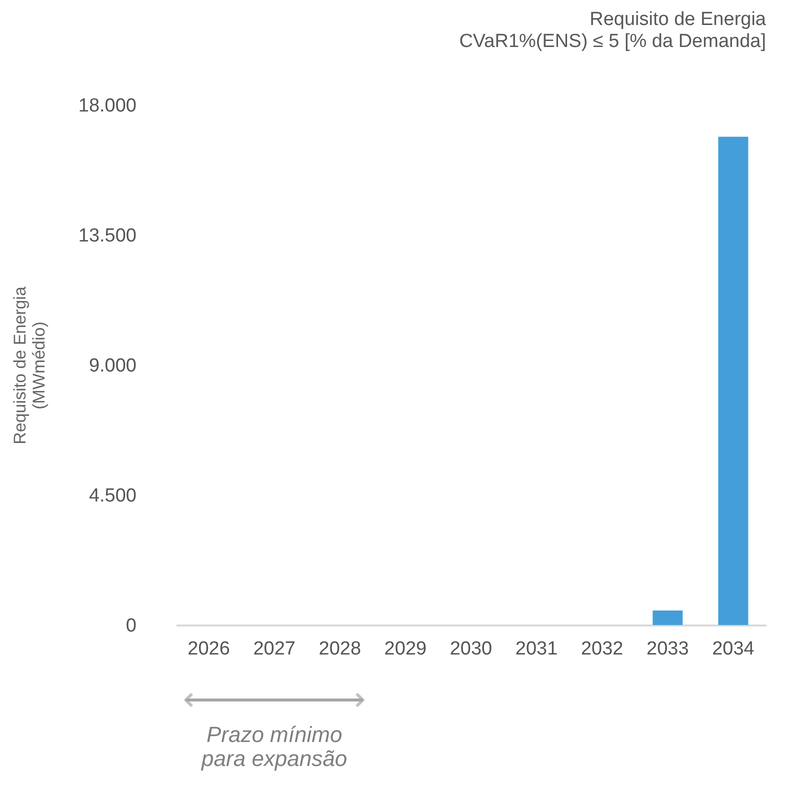 Image resolution: width=795 pixels, height=805 pixels. I want to click on y-tick-label: 4.500, so click(112, 496).